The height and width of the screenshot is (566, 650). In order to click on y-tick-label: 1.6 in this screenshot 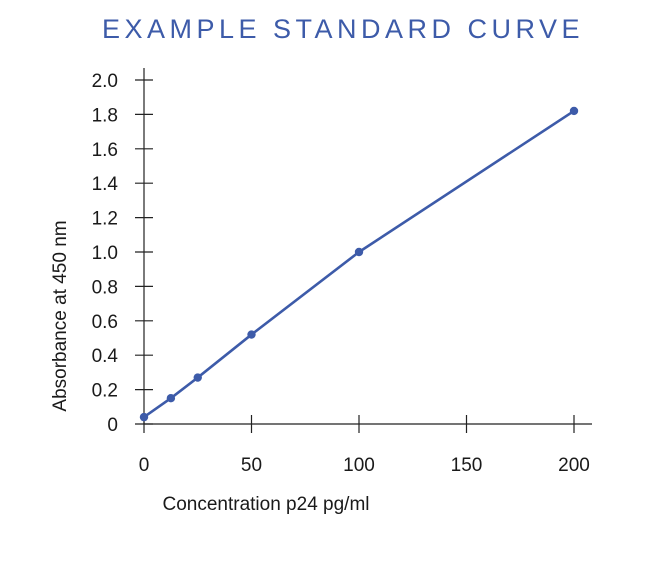, I will do `click(105, 150)`.